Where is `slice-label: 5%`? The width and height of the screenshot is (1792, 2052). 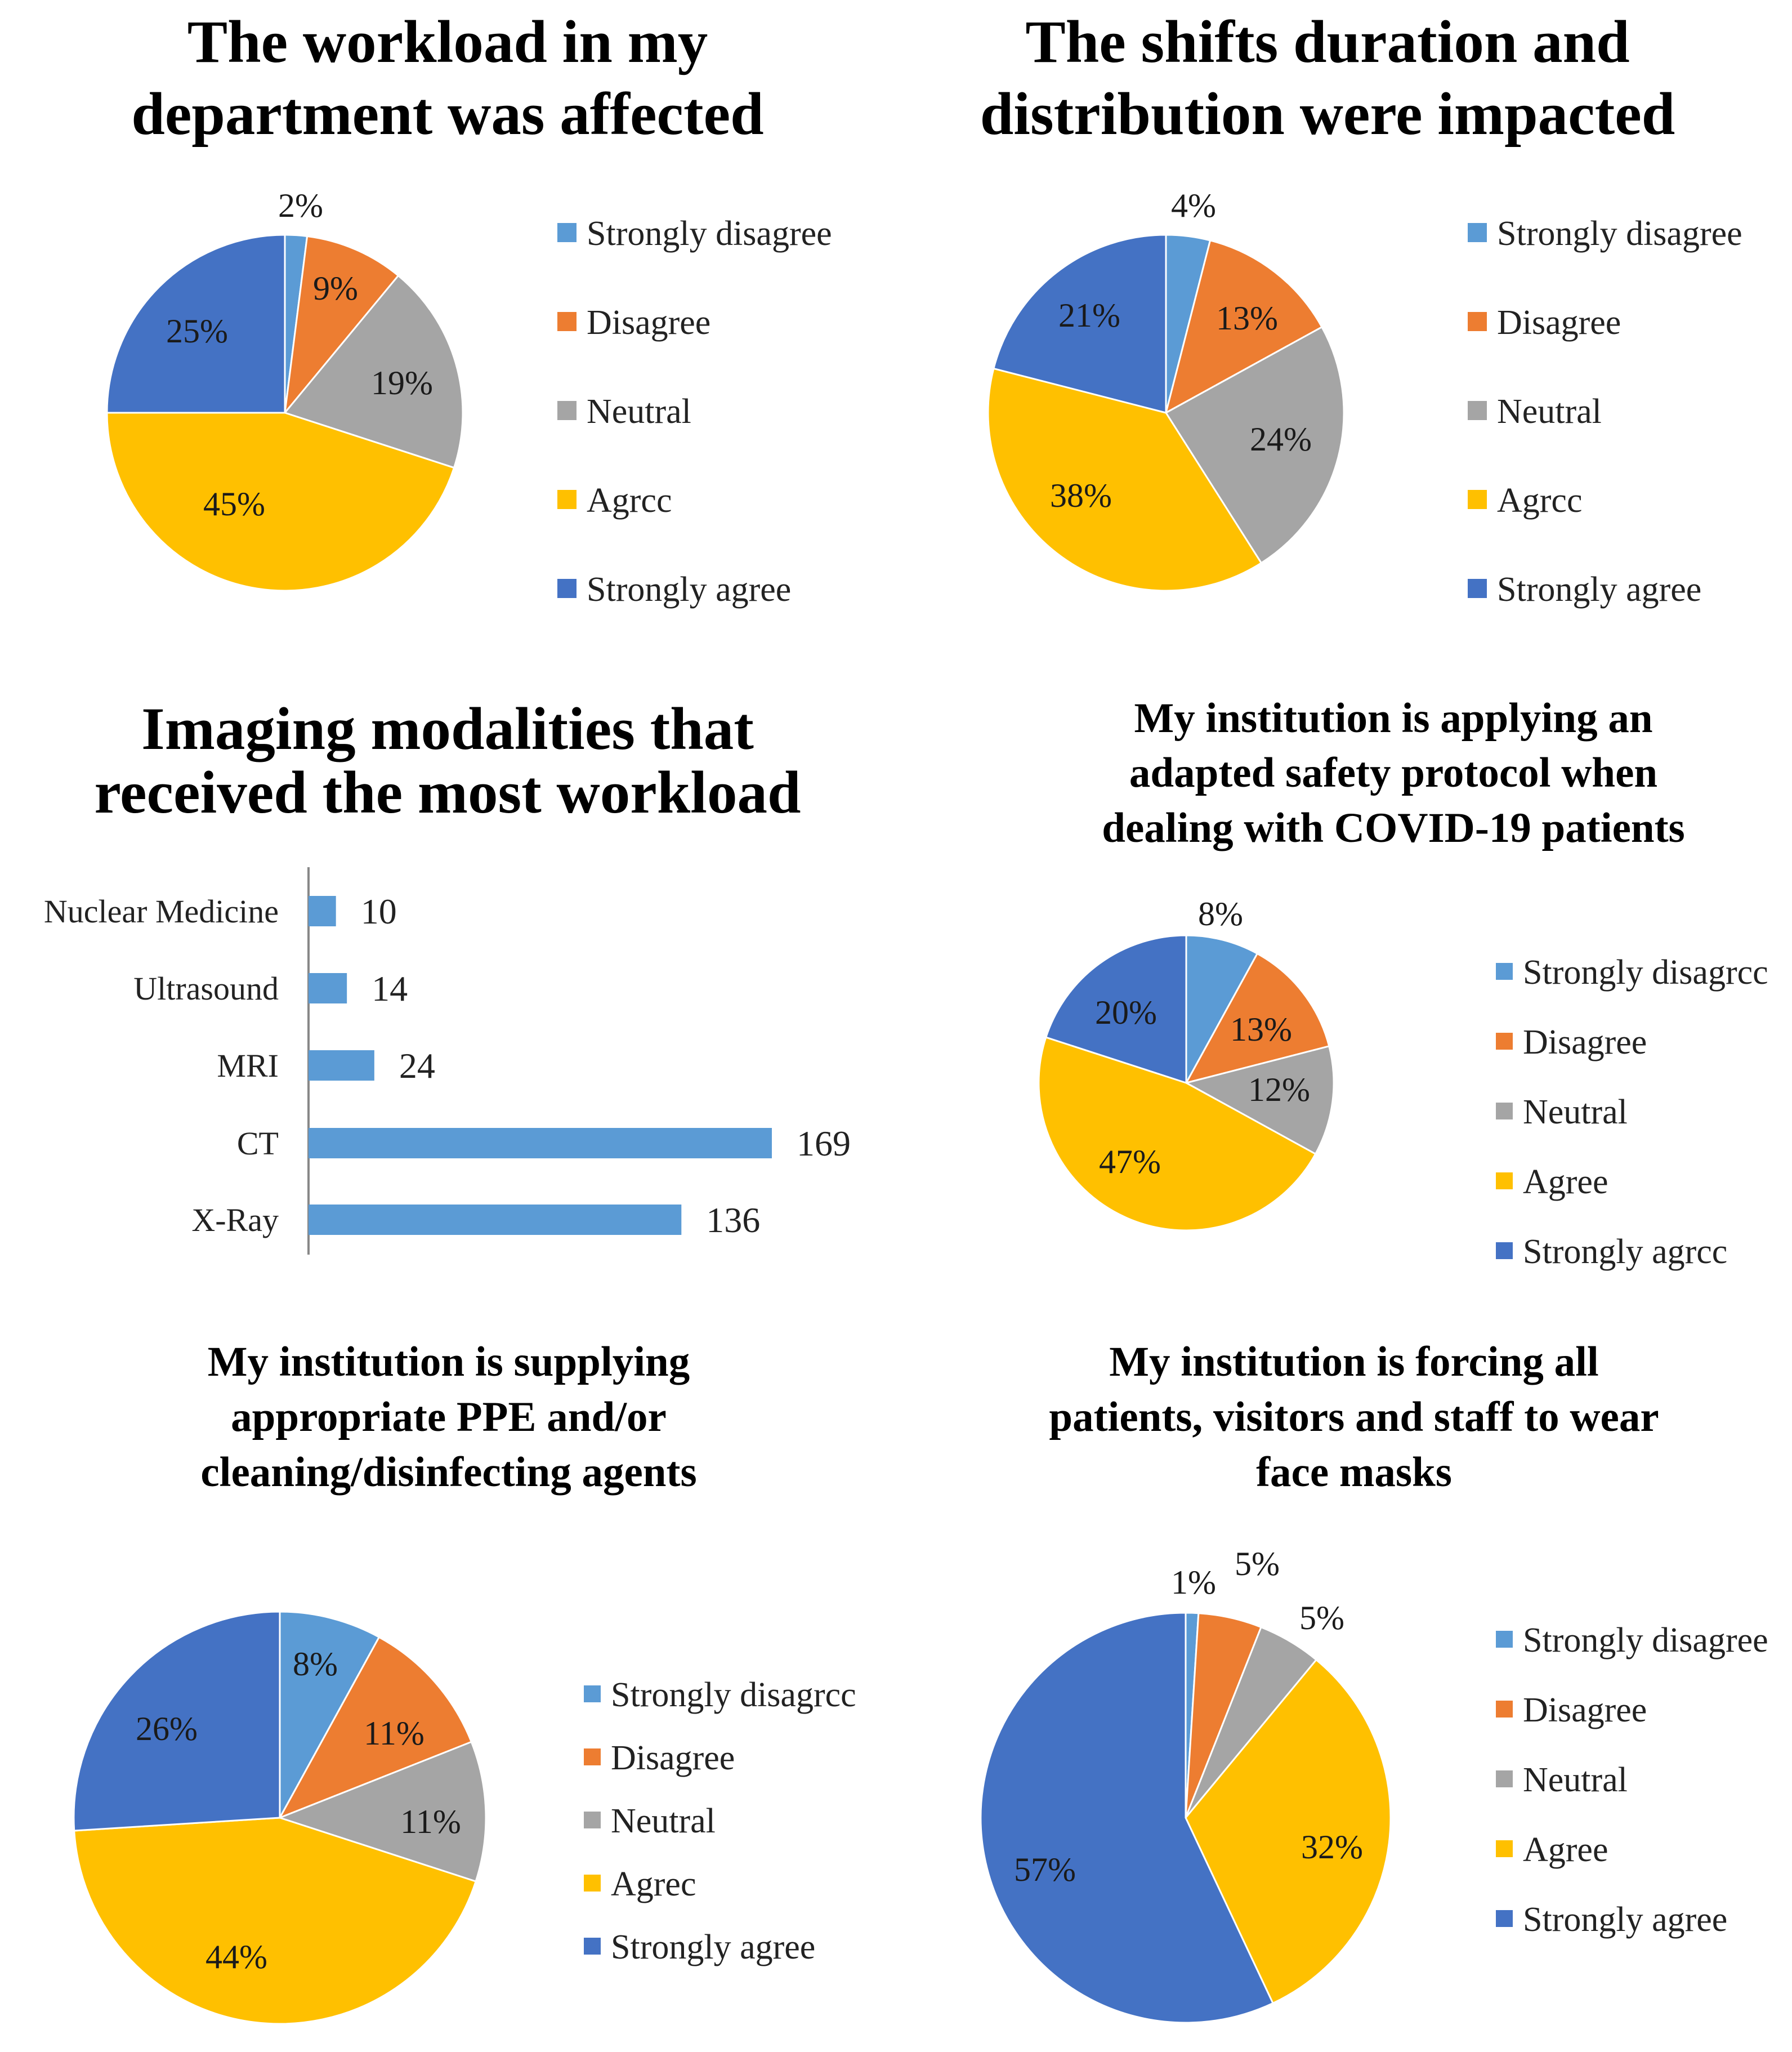 slice-label: 5% is located at coordinates (1322, 1617).